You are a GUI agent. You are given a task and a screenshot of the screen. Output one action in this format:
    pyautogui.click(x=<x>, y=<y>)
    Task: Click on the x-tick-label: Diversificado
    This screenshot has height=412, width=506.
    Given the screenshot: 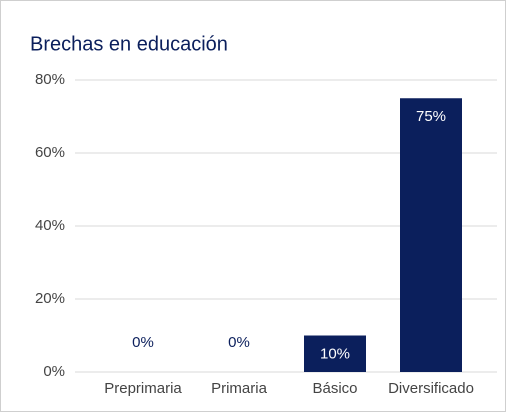 What is the action you would take?
    pyautogui.click(x=431, y=388)
    